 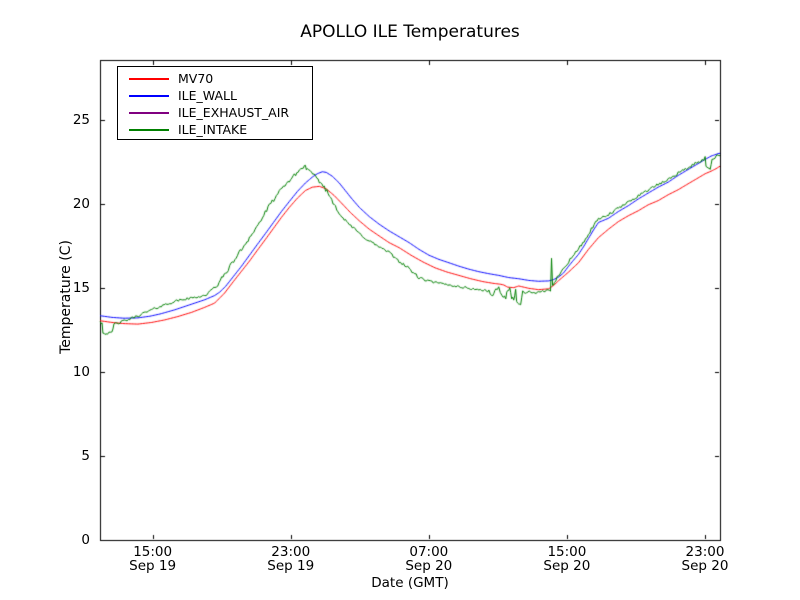 I want to click on legend-item-ile-wall: ILE_WALL, so click(x=215, y=95).